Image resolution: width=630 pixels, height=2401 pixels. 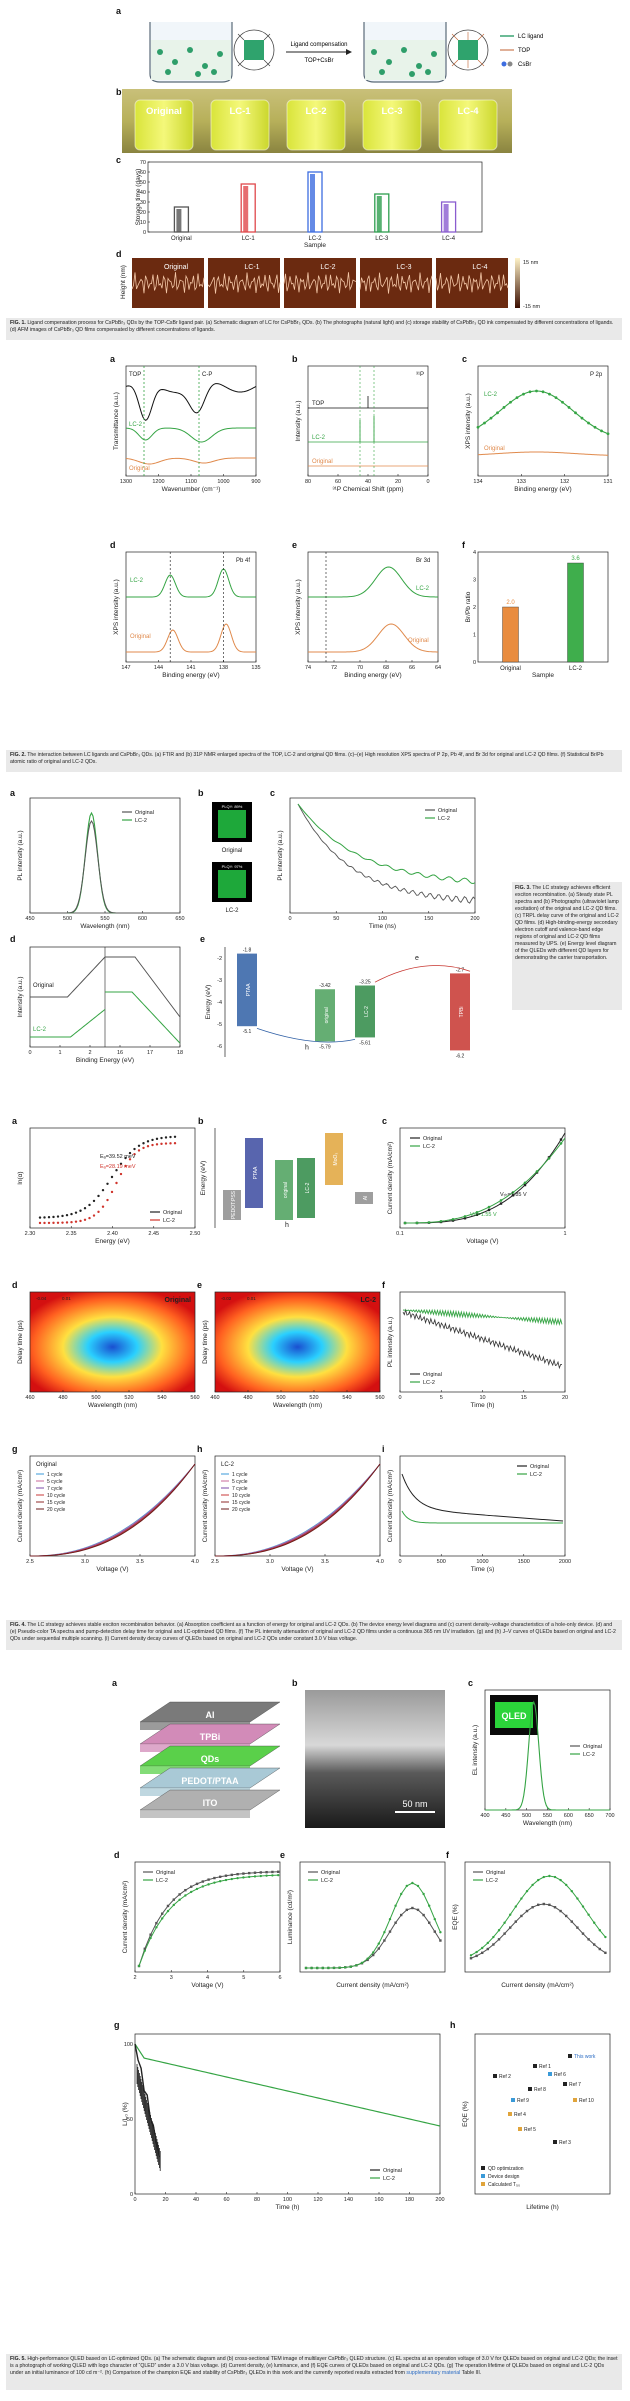 I want to click on figure-1: a Ligand compensation, so click(x=315, y=172).